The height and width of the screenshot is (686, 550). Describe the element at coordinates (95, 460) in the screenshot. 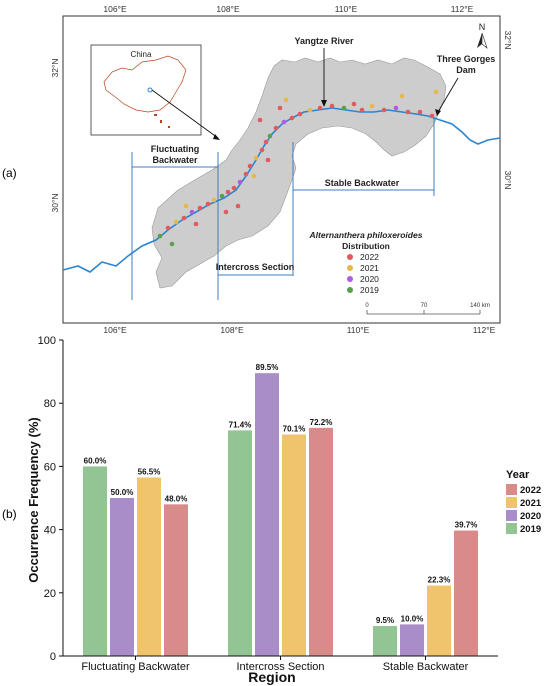

I see `bar-value-label: 60.0%` at that location.